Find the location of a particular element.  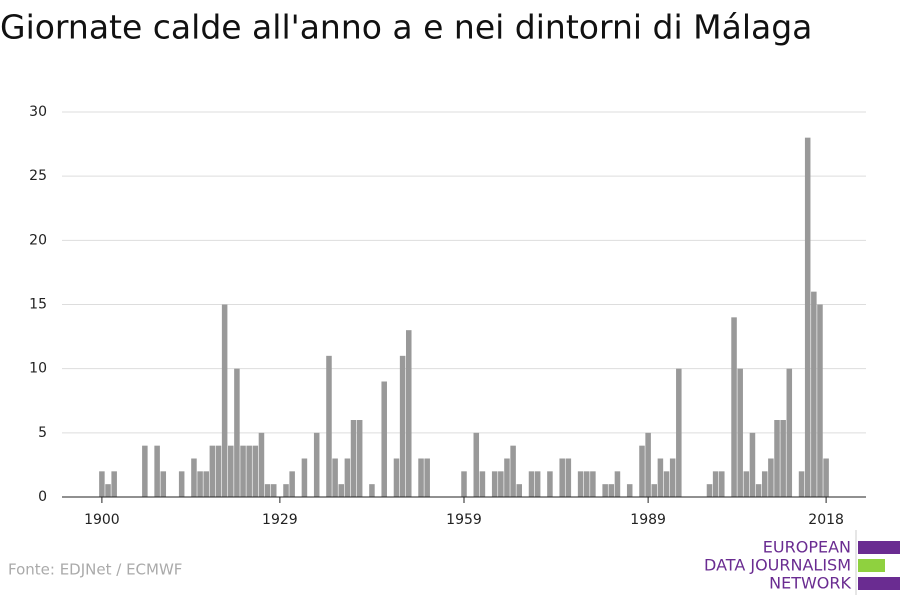

source: Fonte: EDJNet / ECMWF is located at coordinates (95, 570).